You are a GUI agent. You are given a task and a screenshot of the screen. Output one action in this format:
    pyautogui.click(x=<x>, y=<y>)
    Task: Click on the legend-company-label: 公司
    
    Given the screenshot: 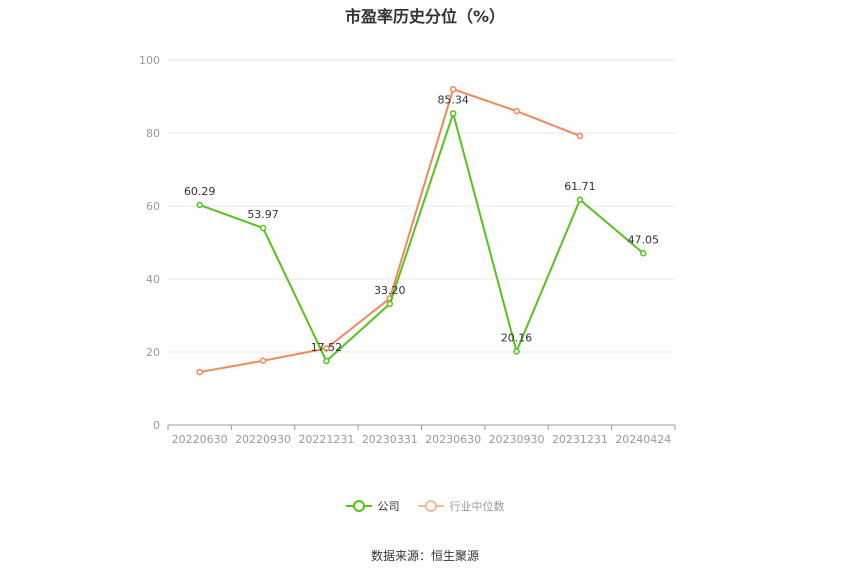 What is the action you would take?
    pyautogui.click(x=388, y=506)
    